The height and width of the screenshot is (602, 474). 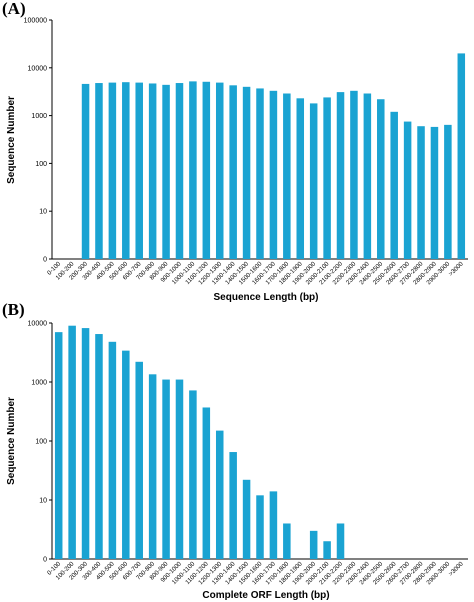 What do you see at coordinates (266, 297) in the screenshot?
I see `x-axis-title-a: Sequence Length (bp)` at bounding box center [266, 297].